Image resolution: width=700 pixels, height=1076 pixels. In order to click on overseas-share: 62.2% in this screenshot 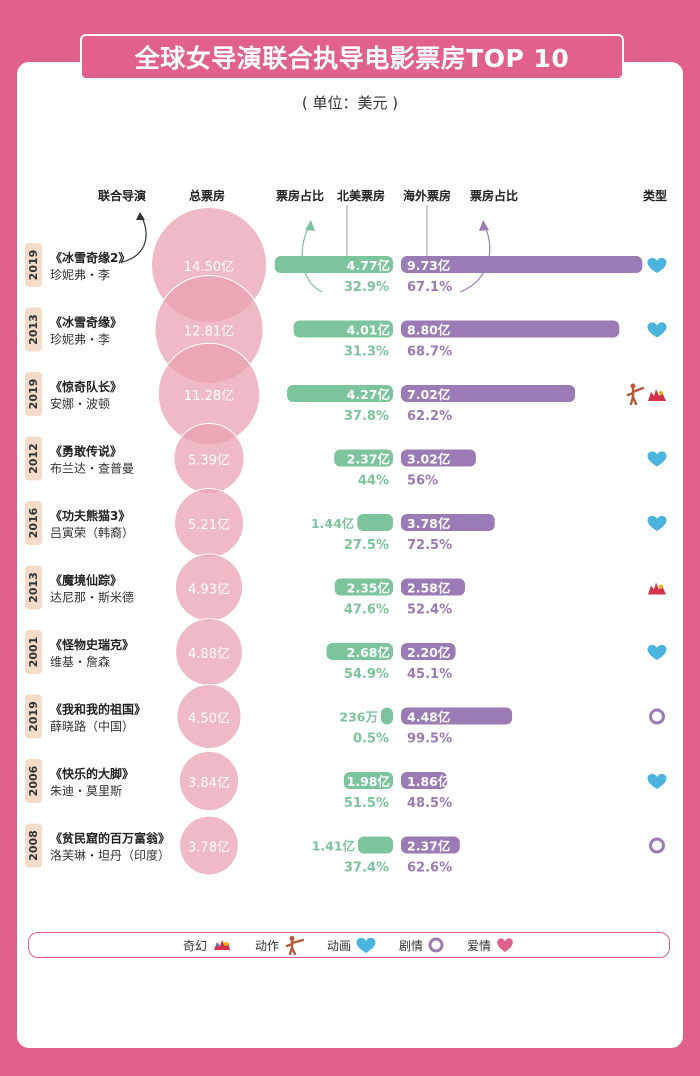, I will do `click(429, 416)`.